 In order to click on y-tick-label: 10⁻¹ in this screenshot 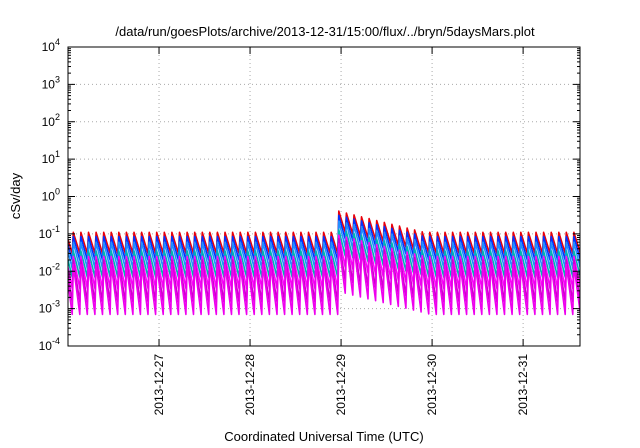, I will do `click(49, 232)`.